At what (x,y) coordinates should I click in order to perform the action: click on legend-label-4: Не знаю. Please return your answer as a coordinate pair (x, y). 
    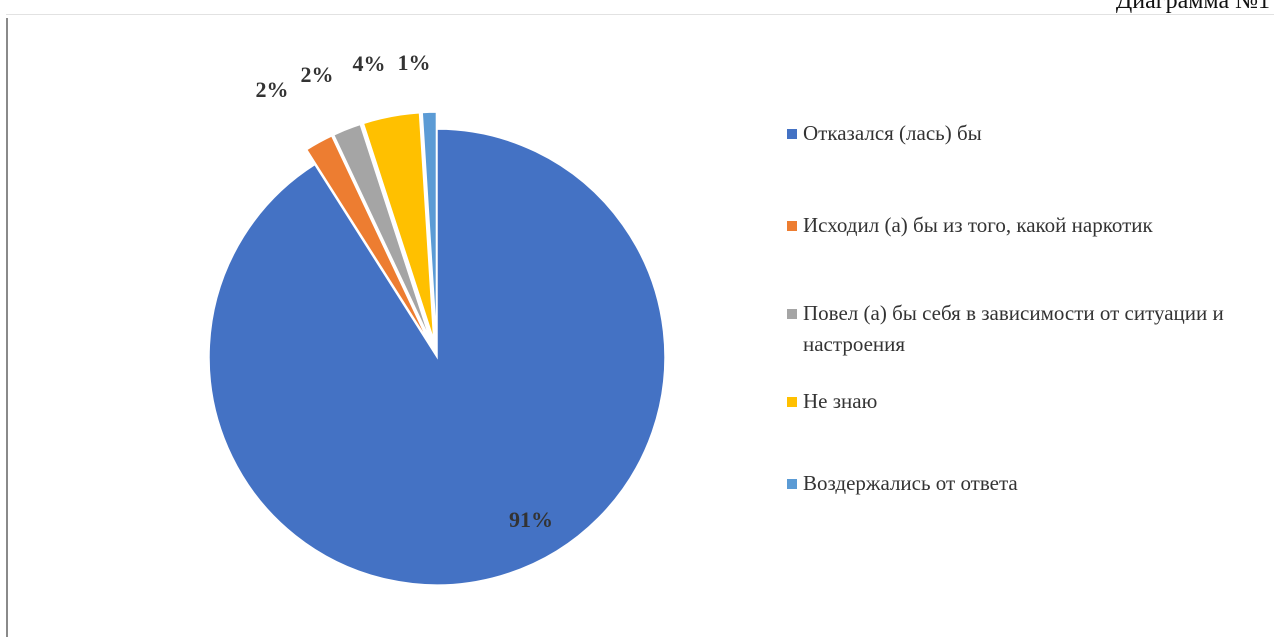
    Looking at the image, I should click on (840, 401).